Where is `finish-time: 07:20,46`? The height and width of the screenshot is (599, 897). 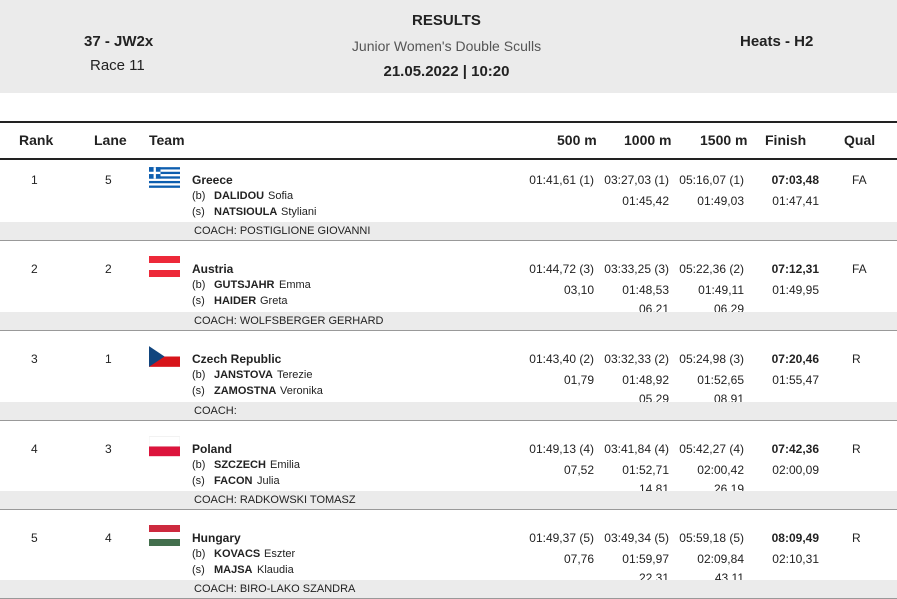 finish-time: 07:20,46 is located at coordinates (795, 359).